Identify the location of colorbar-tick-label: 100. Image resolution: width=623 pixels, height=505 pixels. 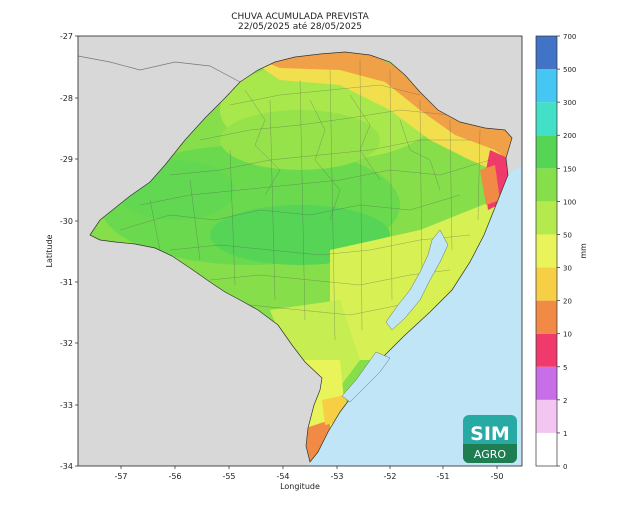
(569, 202).